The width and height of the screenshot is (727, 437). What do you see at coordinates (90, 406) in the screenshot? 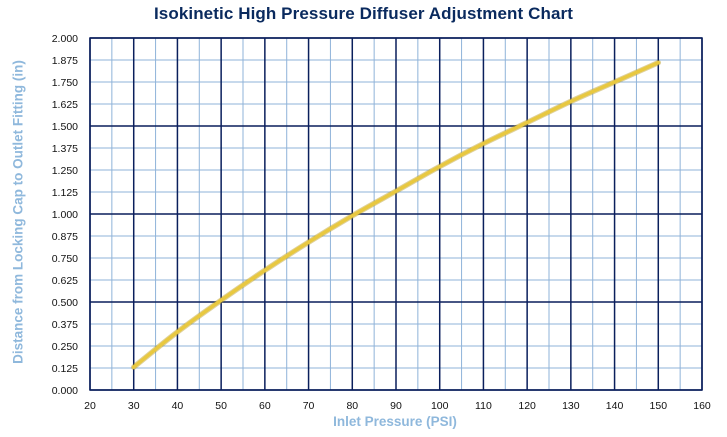
I see `x-tick-label: 20` at bounding box center [90, 406].